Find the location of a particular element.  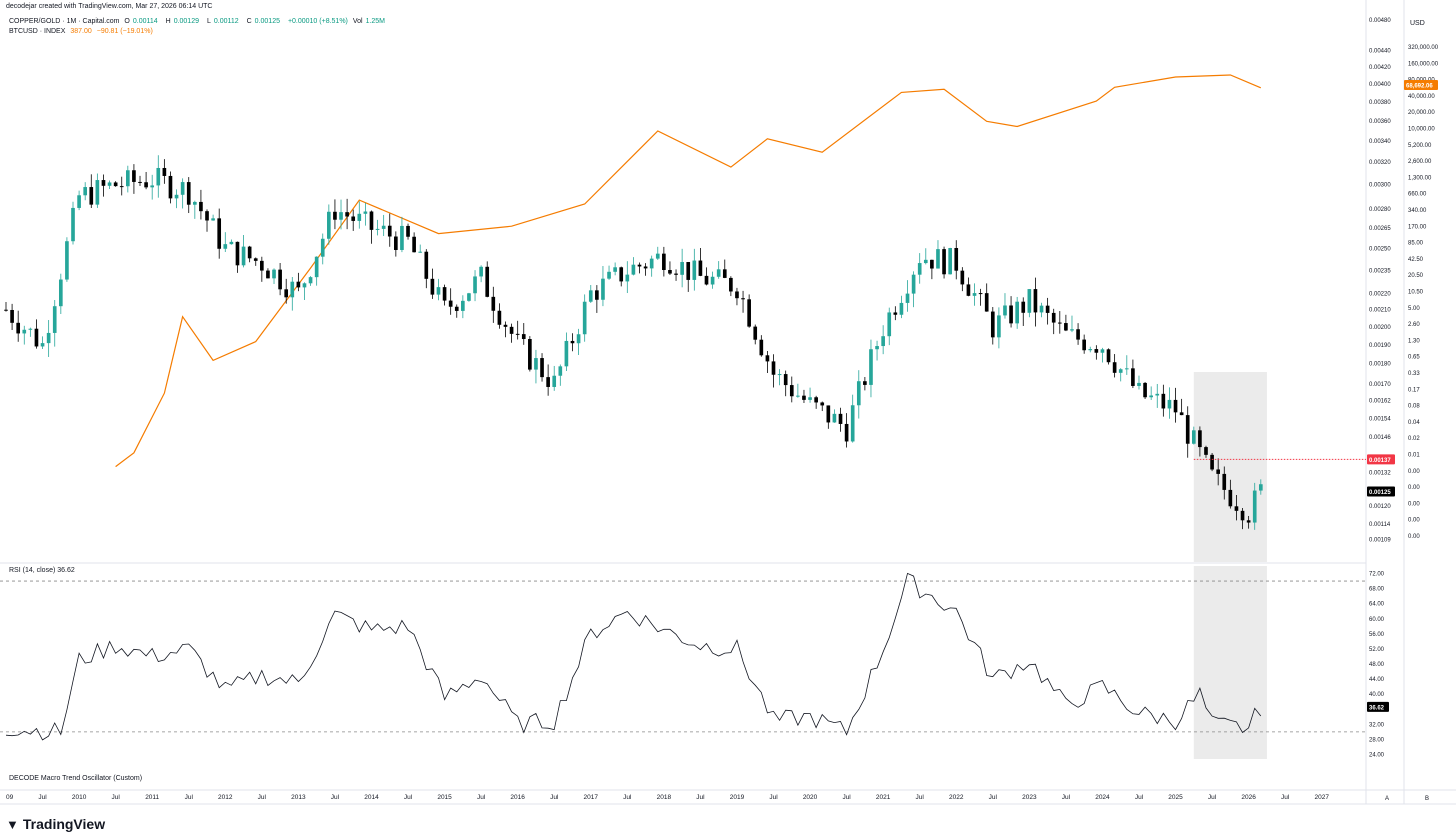

btc-tick-label: 2,600.00 is located at coordinates (1420, 162).